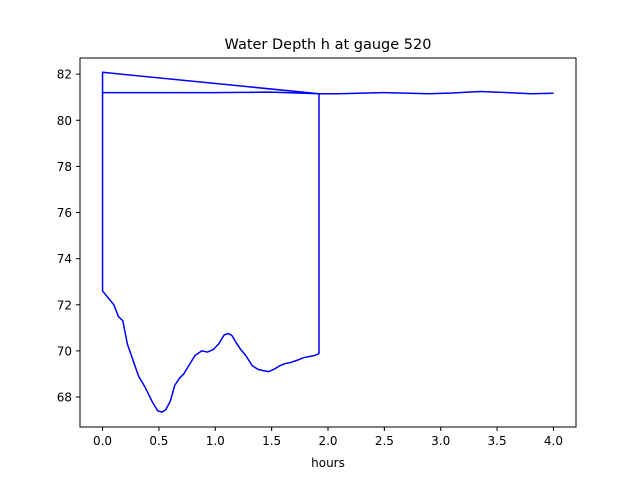 The height and width of the screenshot is (480, 640). Describe the element at coordinates (68, 236) in the screenshot. I see `y-axis: 68 70 72 74 76 78 80 82` at that location.